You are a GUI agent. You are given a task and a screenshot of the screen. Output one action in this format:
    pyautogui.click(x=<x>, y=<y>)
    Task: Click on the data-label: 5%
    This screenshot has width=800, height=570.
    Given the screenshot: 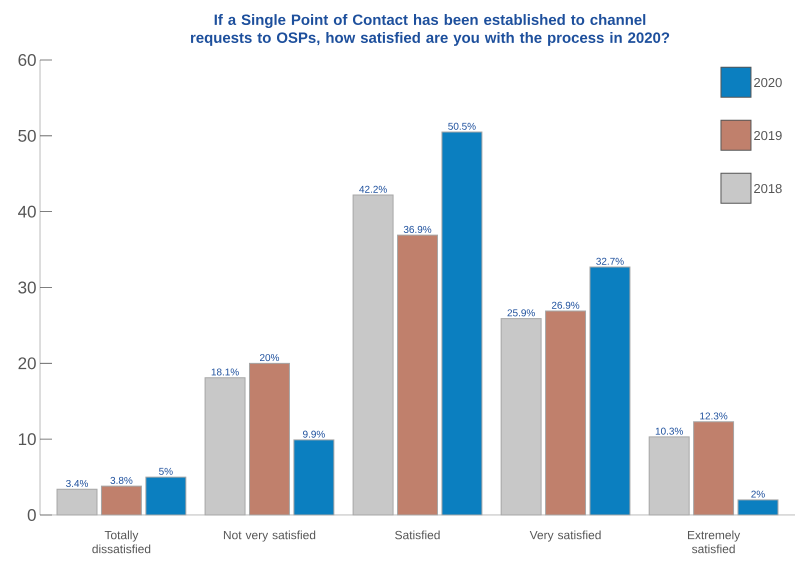 What is the action you would take?
    pyautogui.click(x=166, y=471)
    